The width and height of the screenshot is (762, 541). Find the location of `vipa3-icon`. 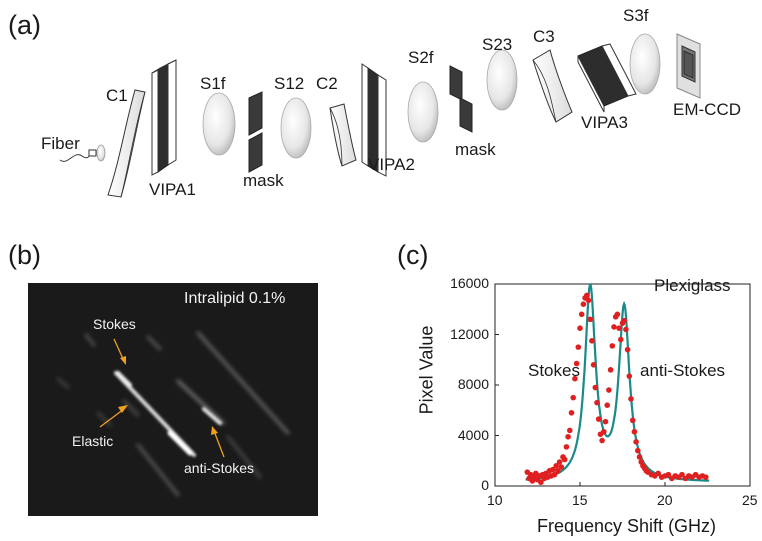

vipa3-icon is located at coordinates (607, 78).